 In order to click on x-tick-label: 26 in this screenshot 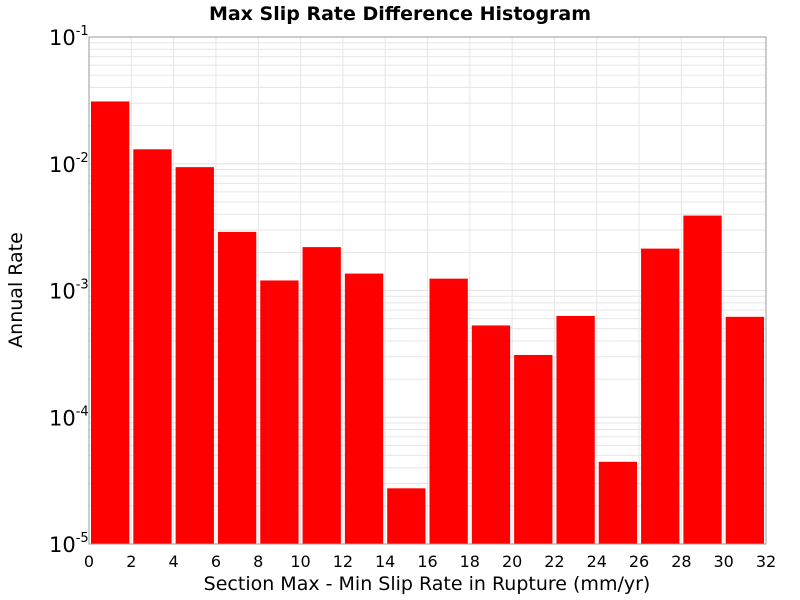, I will do `click(639, 561)`.